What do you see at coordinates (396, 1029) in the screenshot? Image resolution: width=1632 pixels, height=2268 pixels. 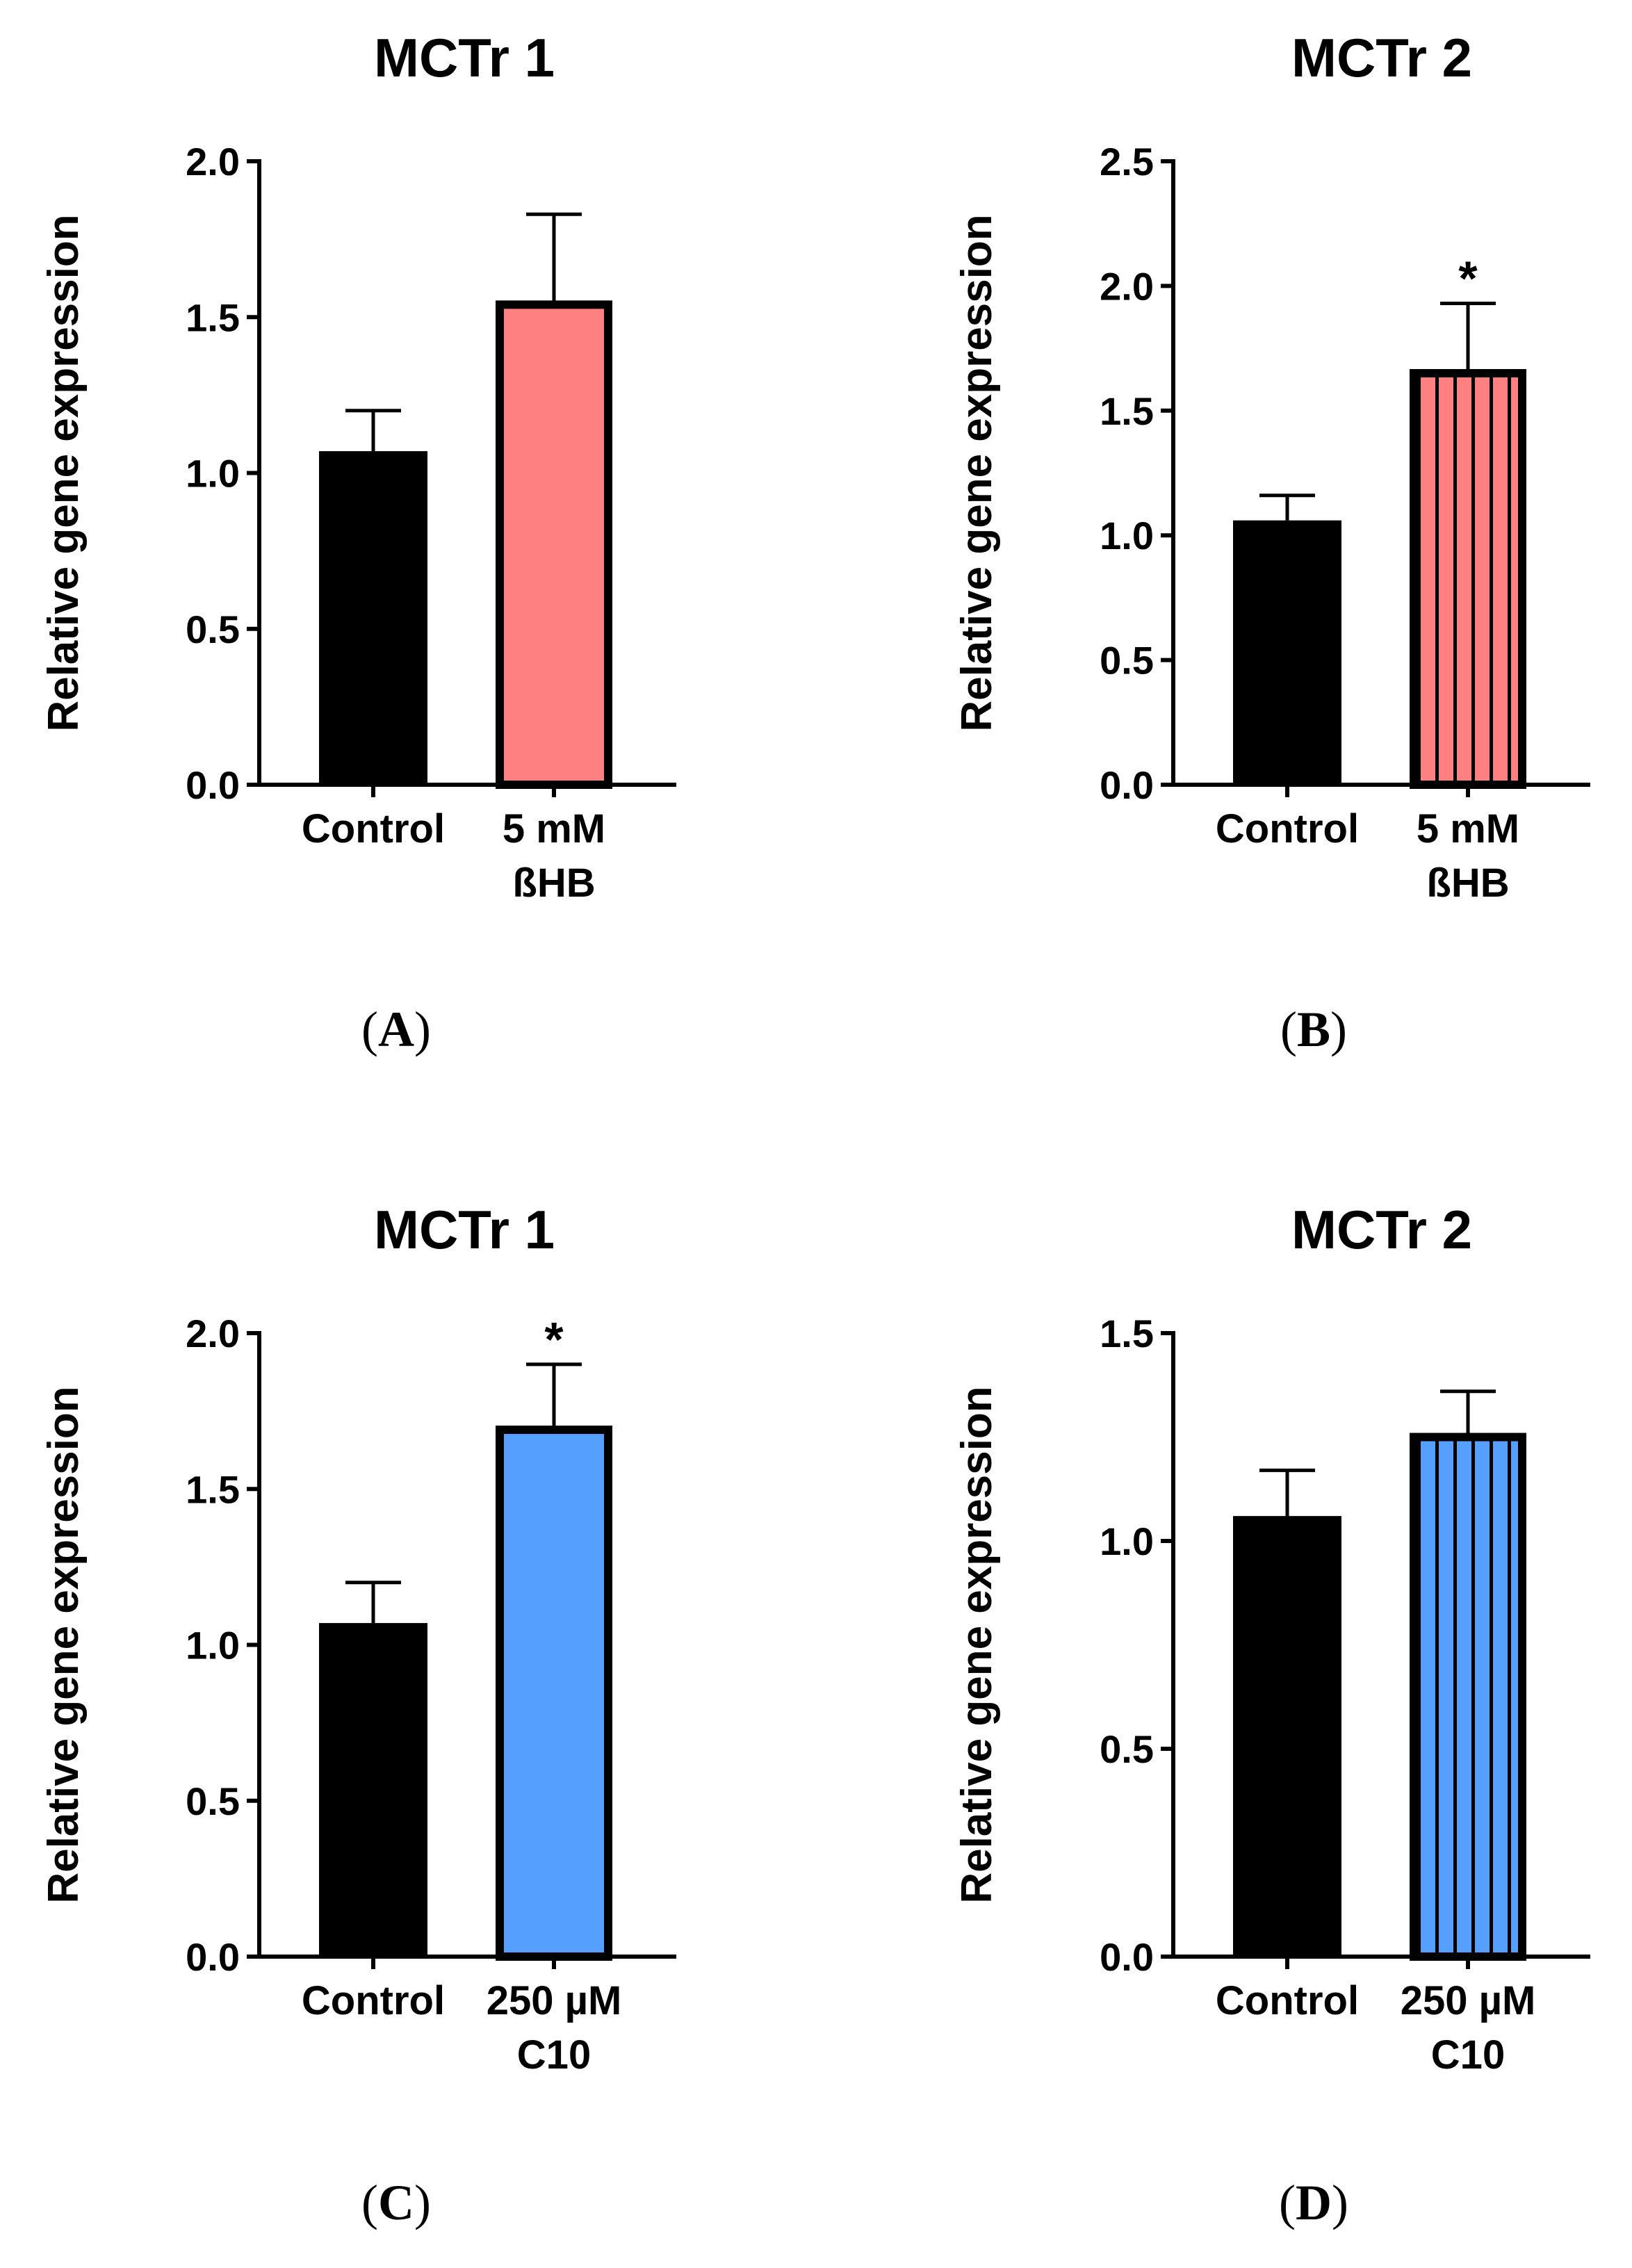 I see `panel-label: (A)` at bounding box center [396, 1029].